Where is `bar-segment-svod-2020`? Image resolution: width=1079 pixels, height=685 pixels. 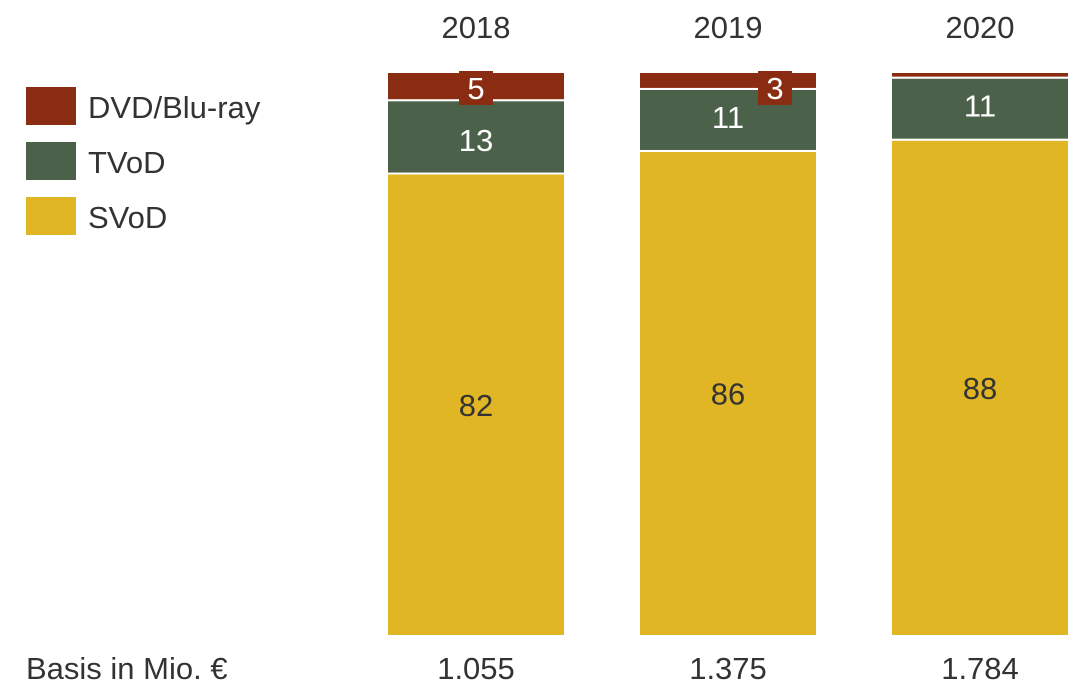
bar-segment-svod-2020 is located at coordinates (980, 387).